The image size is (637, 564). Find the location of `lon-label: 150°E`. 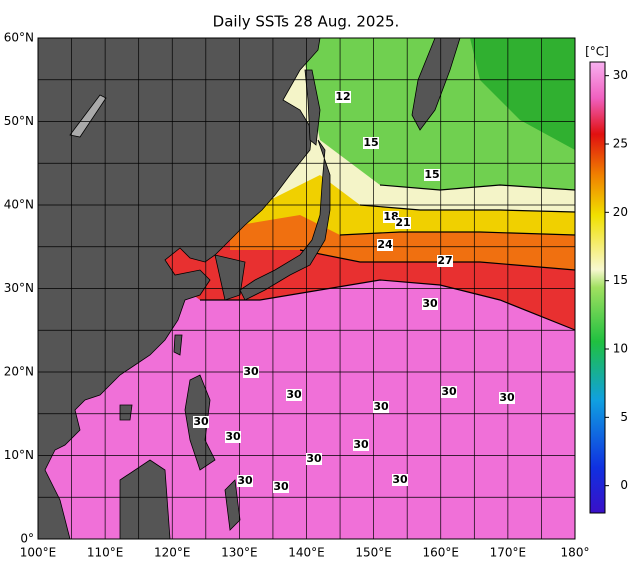

lon-label: 150°E is located at coordinates (373, 553).